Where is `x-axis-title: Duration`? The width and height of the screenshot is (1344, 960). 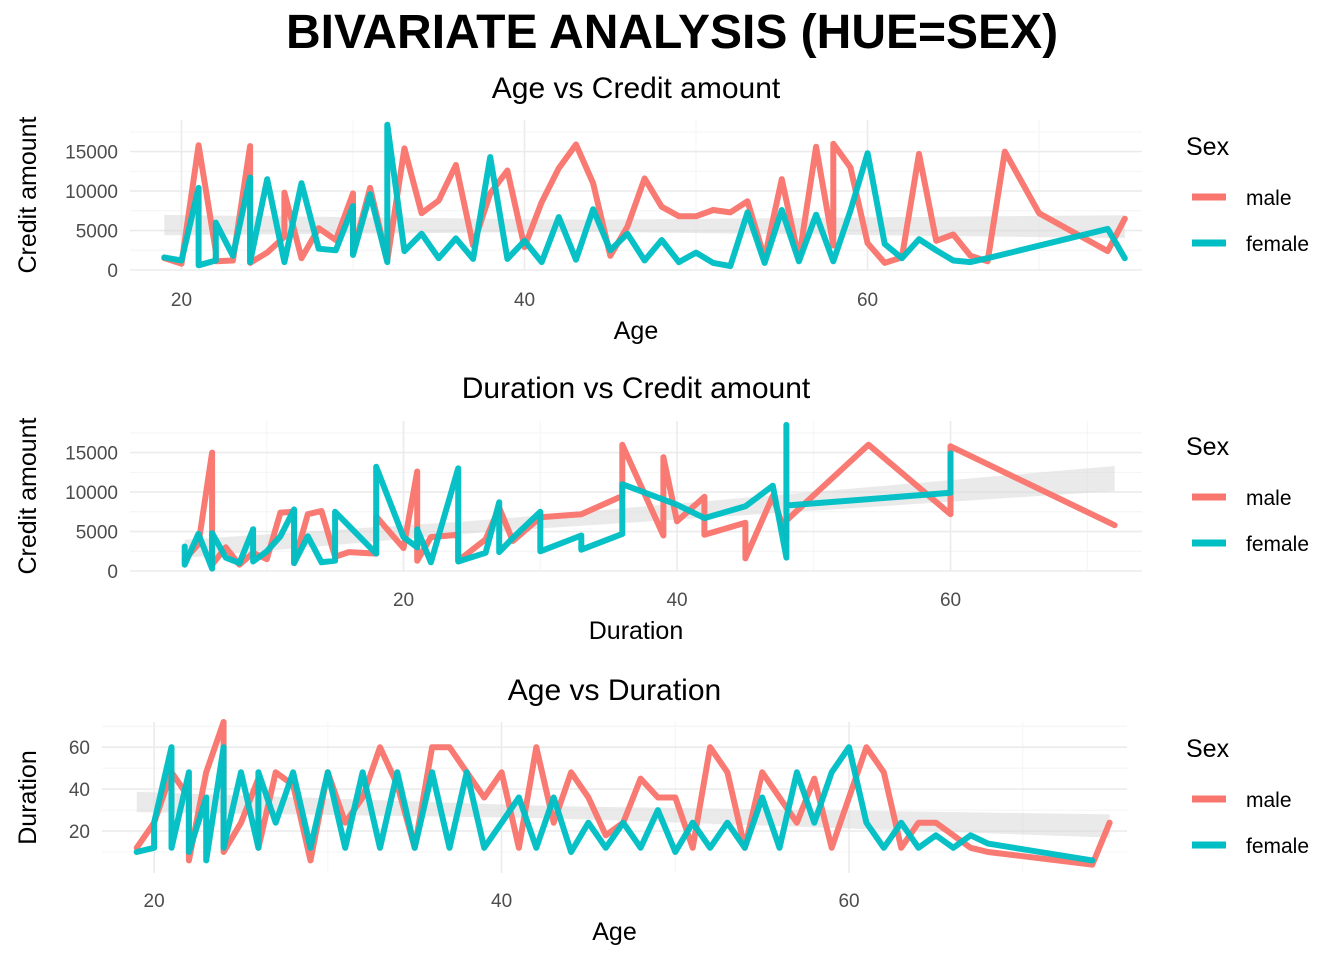 x-axis-title: Duration is located at coordinates (636, 631).